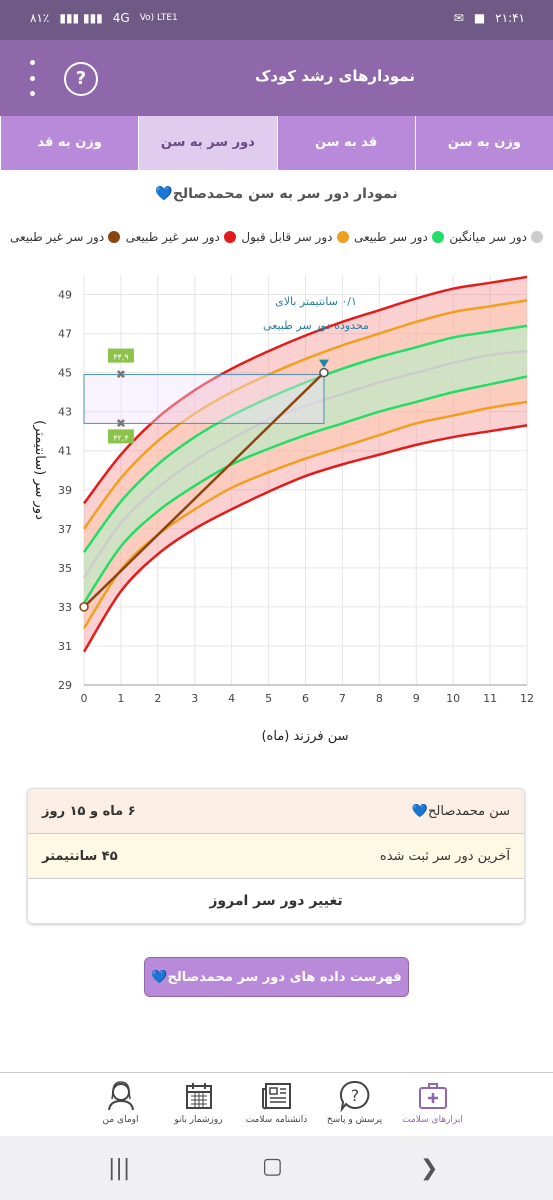  What do you see at coordinates (69, 143) in the screenshot?
I see `tab-weight-for-height: وزن به قد` at bounding box center [69, 143].